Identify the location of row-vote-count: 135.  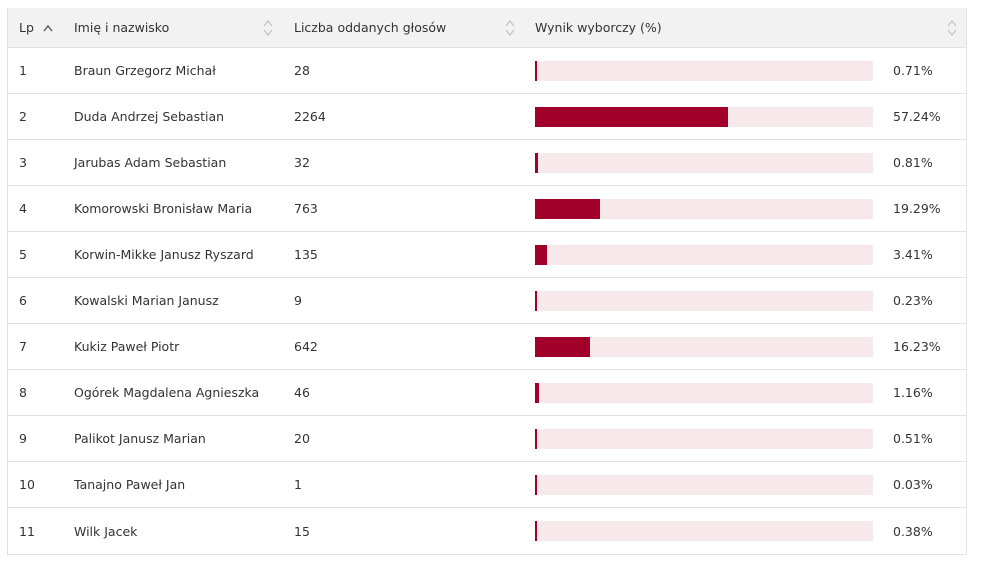
(306, 254).